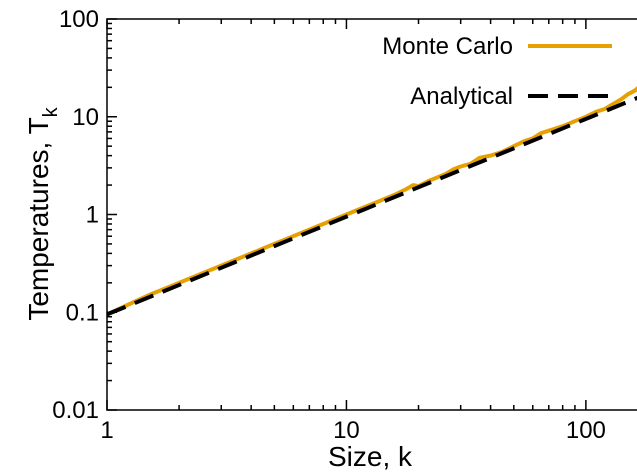 This screenshot has width=637, height=472. What do you see at coordinates (497, 71) in the screenshot?
I see `legend: Monte Carlo Analytical` at bounding box center [497, 71].